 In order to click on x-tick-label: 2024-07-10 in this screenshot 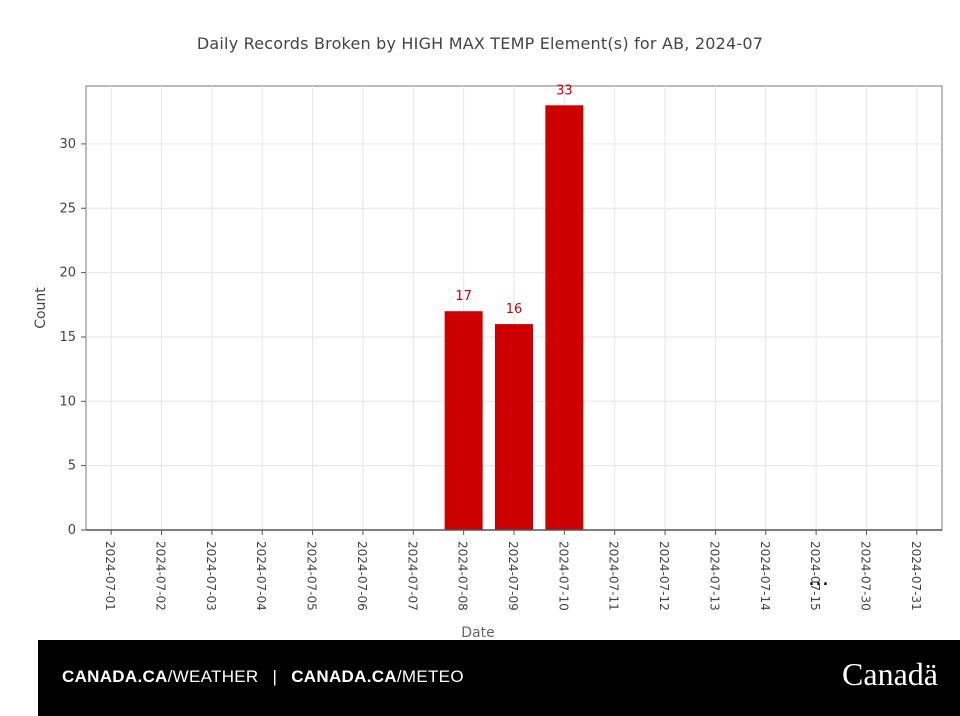, I will do `click(563, 576)`.